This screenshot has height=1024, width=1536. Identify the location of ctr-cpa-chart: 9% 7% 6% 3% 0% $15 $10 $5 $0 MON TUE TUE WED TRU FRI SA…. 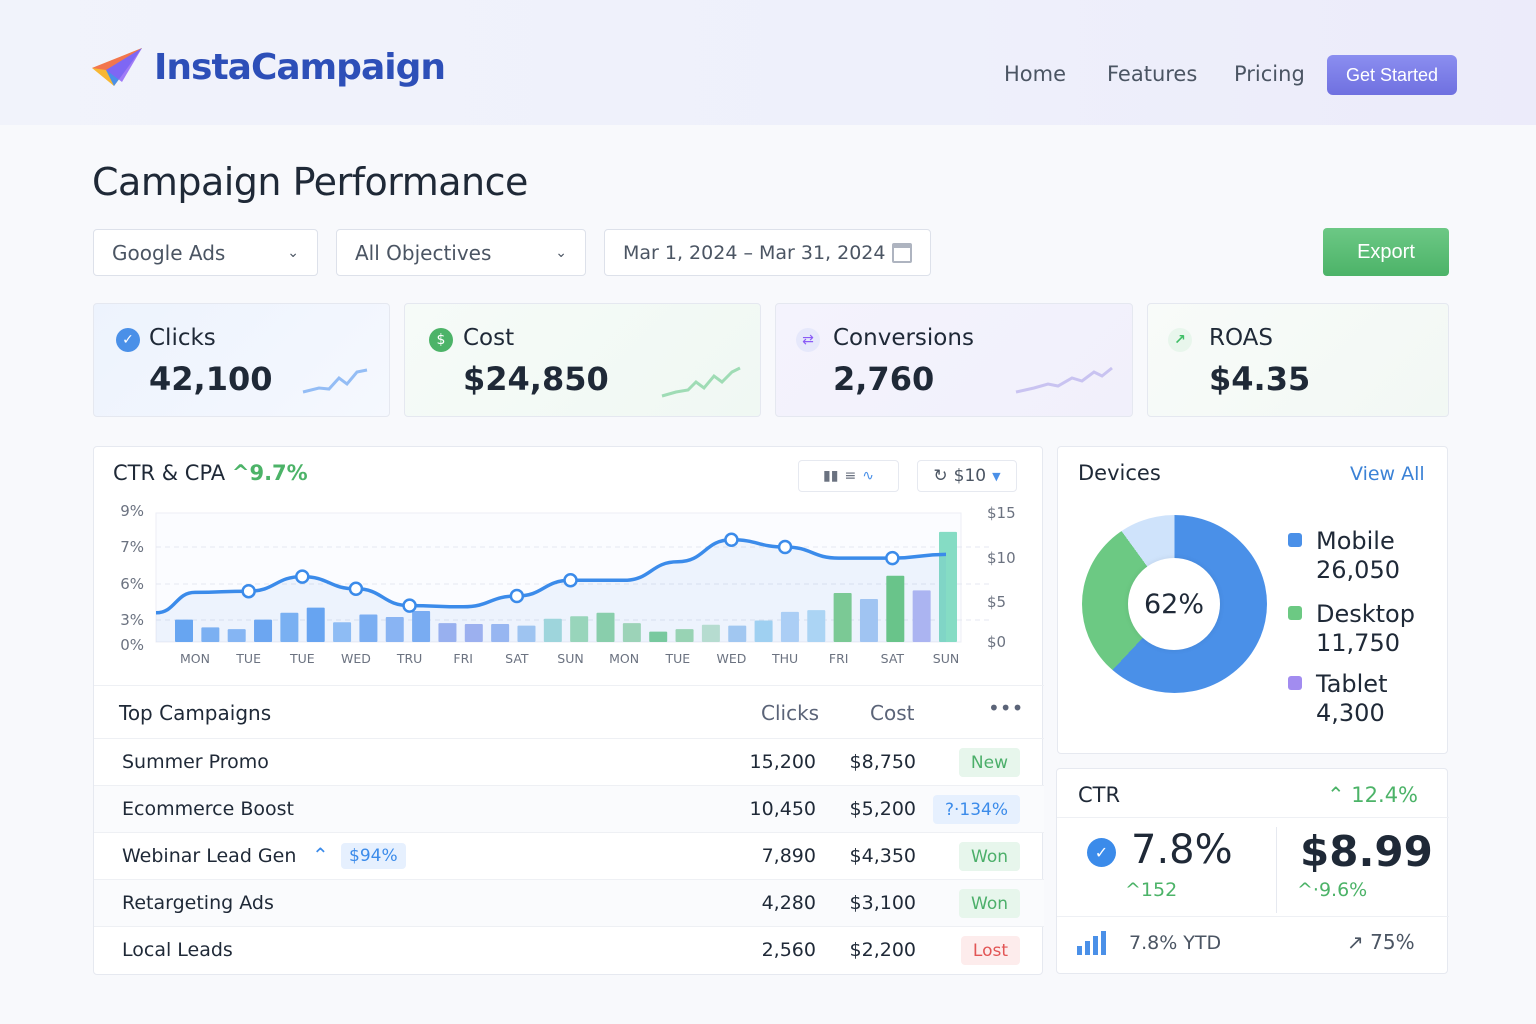
(568, 584).